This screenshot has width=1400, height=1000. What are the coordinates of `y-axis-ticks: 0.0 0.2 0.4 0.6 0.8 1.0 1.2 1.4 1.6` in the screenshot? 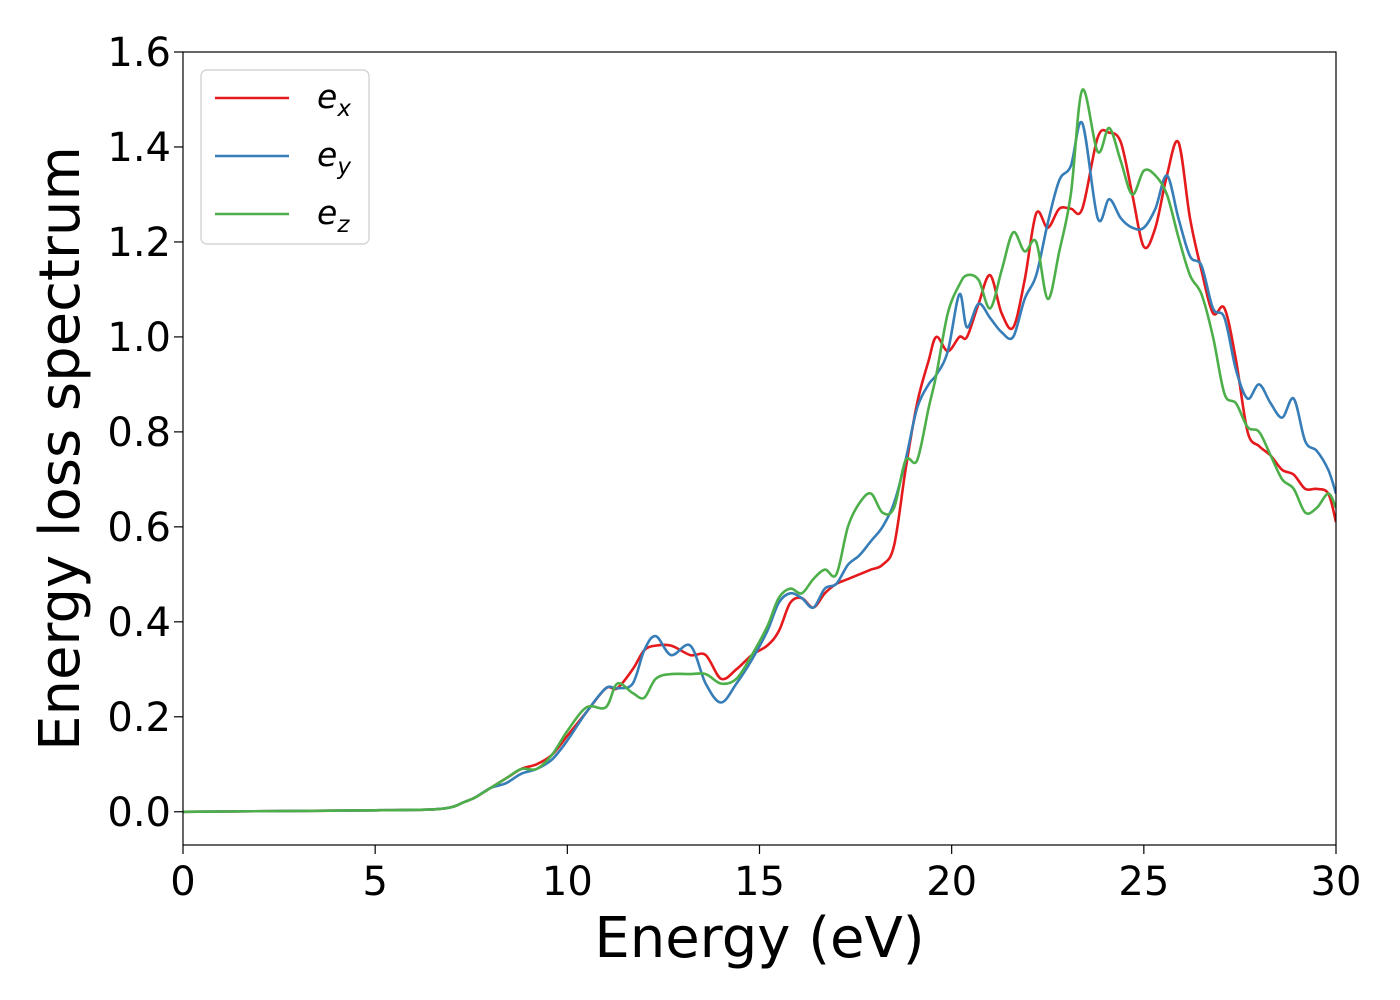 It's located at (145, 433).